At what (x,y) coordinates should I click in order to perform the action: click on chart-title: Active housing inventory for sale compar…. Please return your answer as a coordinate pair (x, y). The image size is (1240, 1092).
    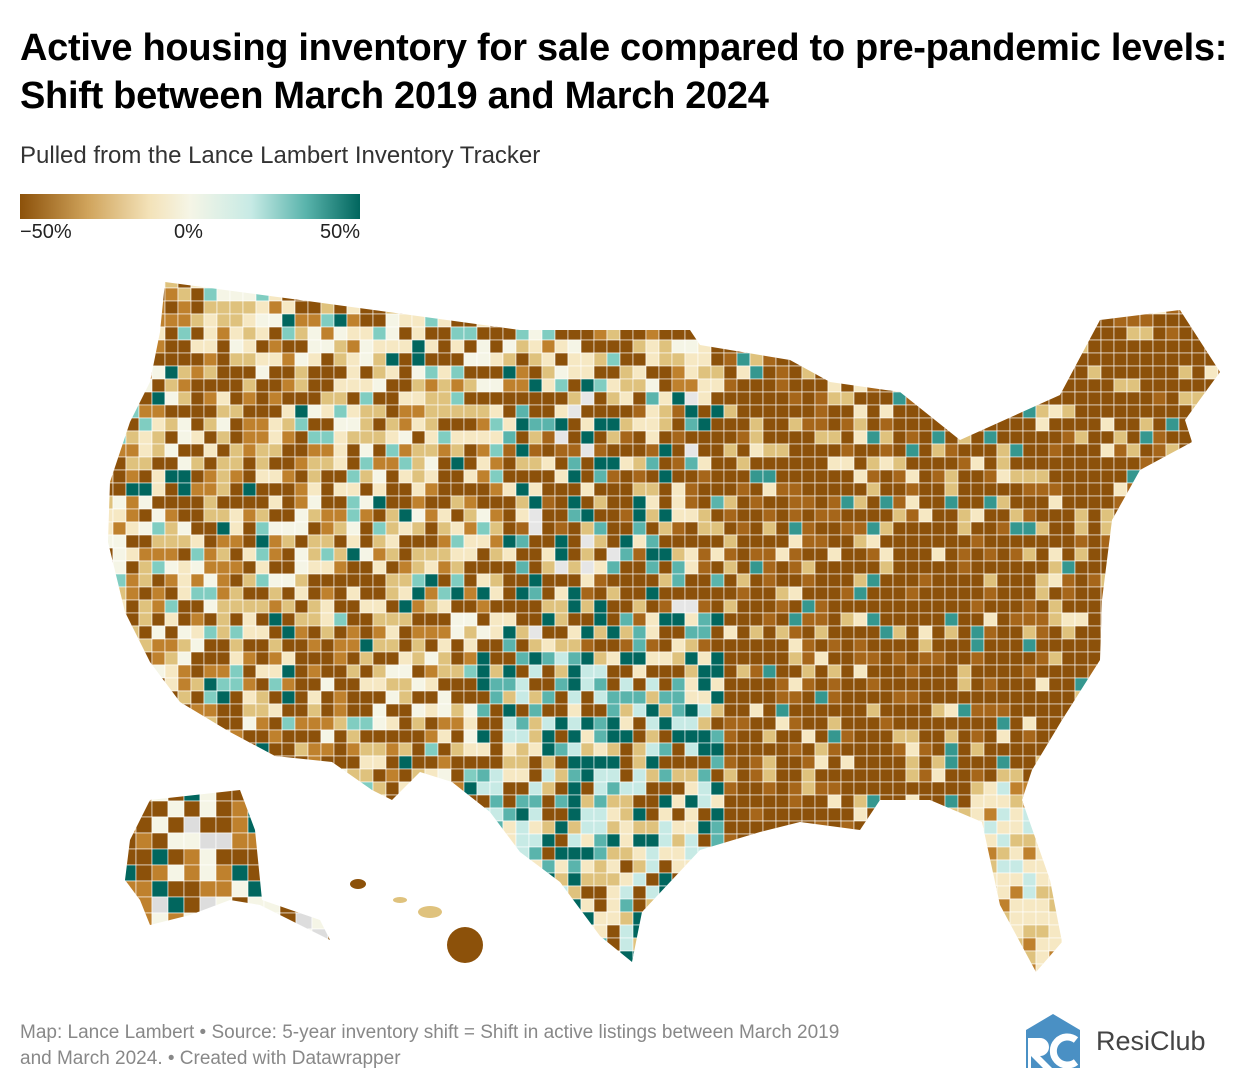
    Looking at the image, I should click on (624, 72).